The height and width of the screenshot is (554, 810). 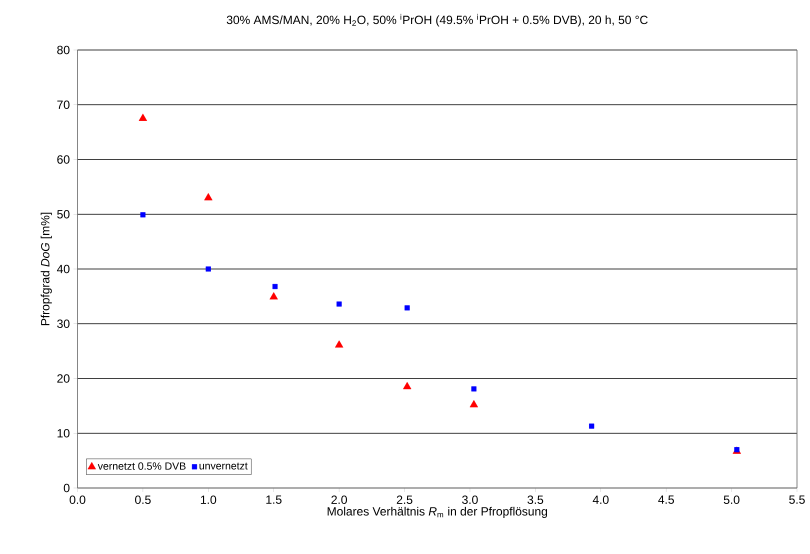 I want to click on legend-label: vernetzt 0.5% DVB, so click(x=142, y=466).